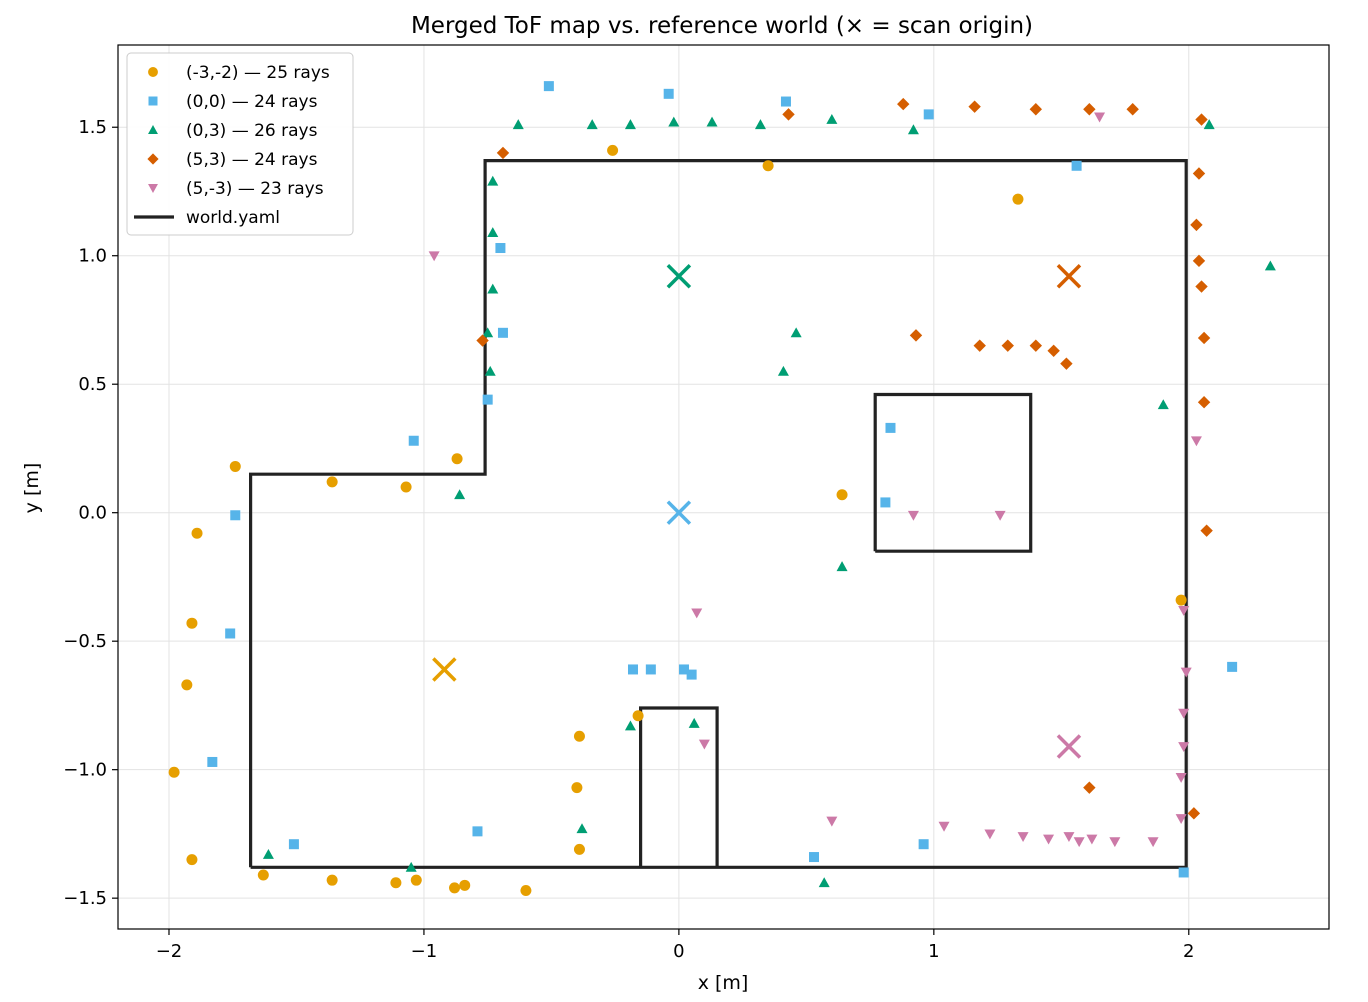  Describe the element at coordinates (92, 256) in the screenshot. I see `y-tick-label: 1.0` at that location.